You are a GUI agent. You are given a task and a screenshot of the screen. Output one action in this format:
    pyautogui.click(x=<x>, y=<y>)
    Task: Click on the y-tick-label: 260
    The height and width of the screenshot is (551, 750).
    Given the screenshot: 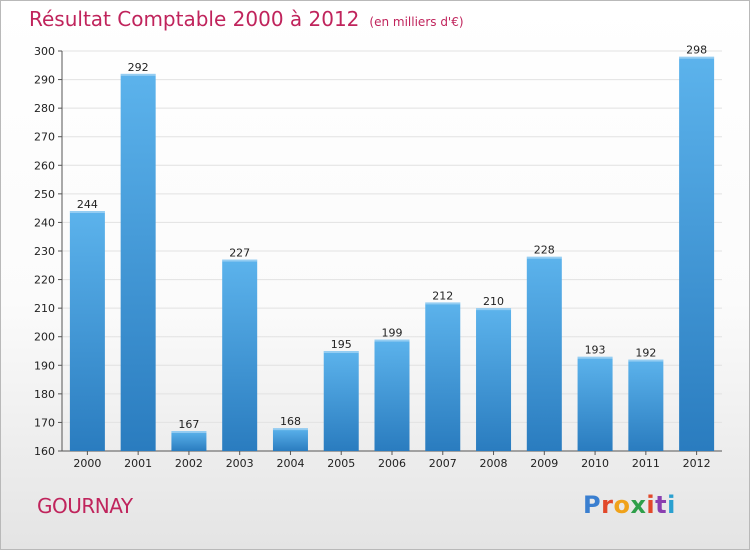 What is the action you would take?
    pyautogui.click(x=44, y=165)
    